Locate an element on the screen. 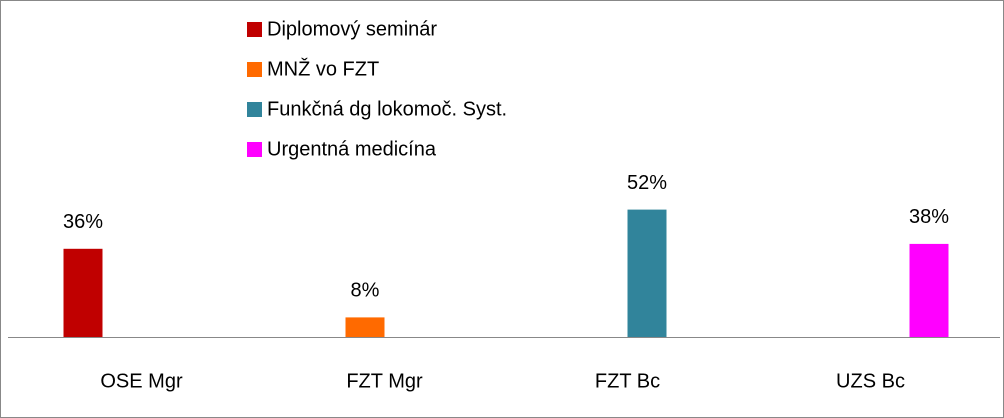 This screenshot has height=418, width=1004. x-tick-label: UZS Bc is located at coordinates (870, 381).